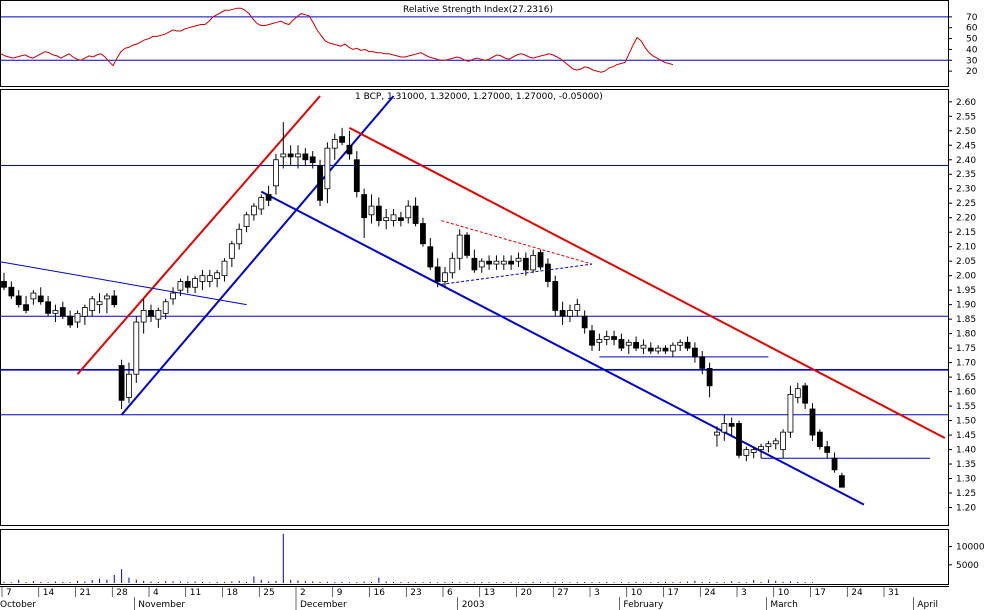 This screenshot has height=610, width=994. Describe the element at coordinates (966, 436) in the screenshot. I see `price-tick-label: 1.45` at that location.